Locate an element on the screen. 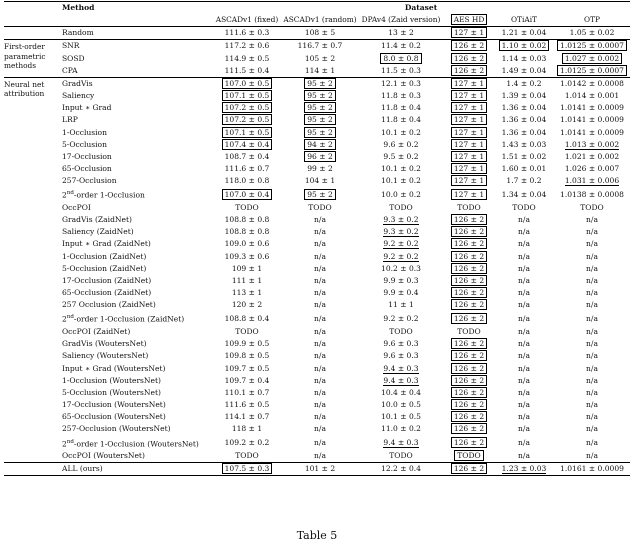 This screenshot has width=634, height=545. value-cell: 108.8 ± 0.4 is located at coordinates (247, 318).